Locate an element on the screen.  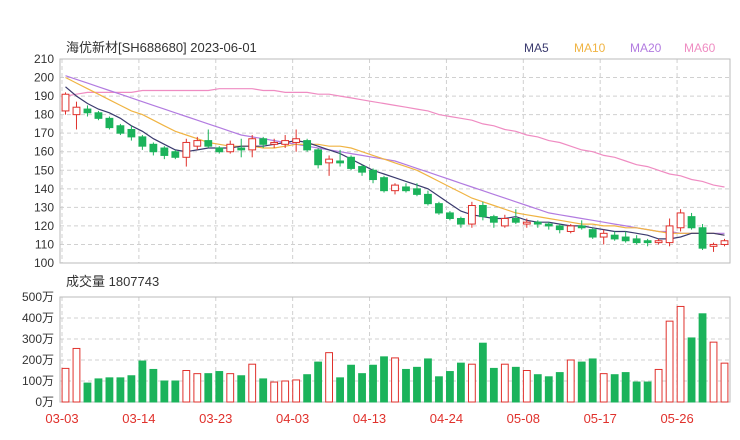
date-tick-label: 03-23 is located at coordinates (215, 418).